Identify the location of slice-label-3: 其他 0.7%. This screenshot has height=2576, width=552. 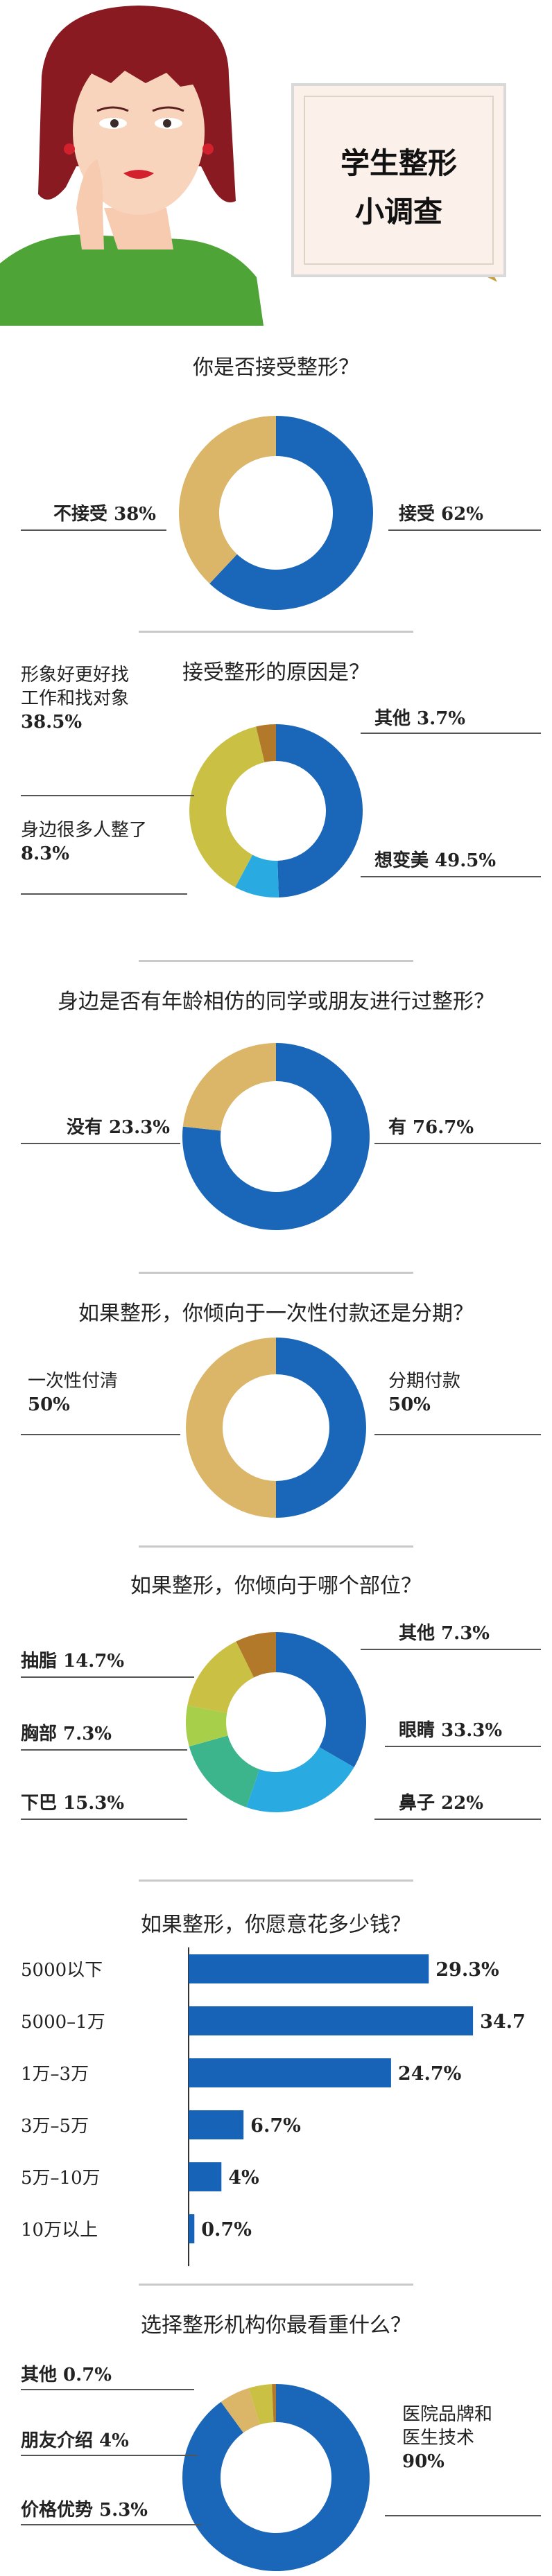
(66, 2375).